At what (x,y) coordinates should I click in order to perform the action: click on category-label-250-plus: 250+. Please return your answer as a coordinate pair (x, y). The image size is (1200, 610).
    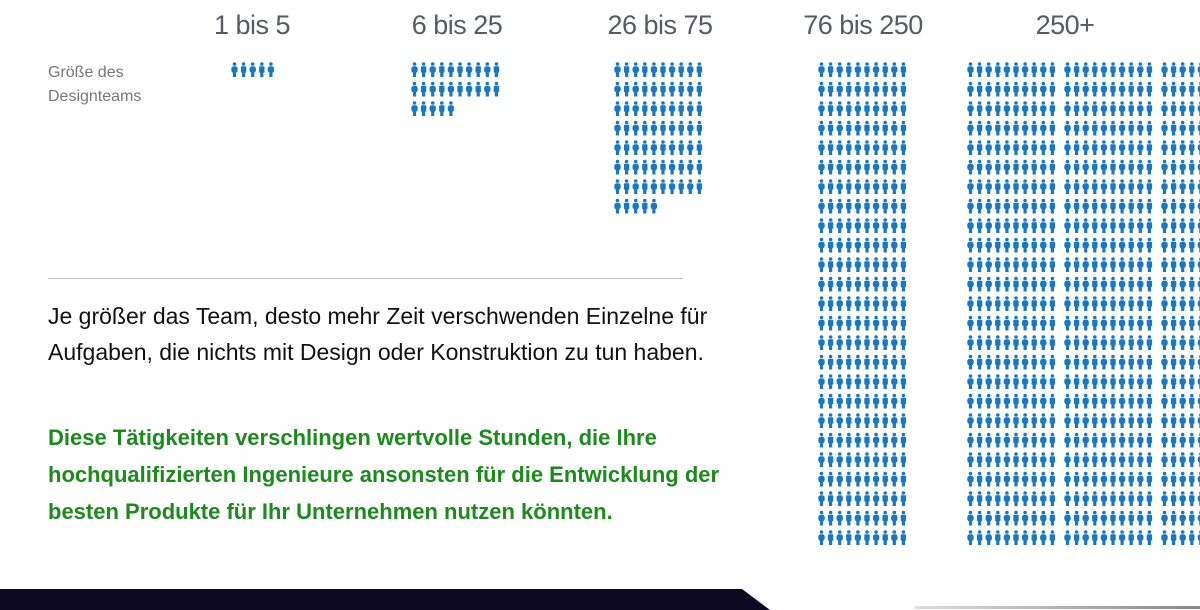
    Looking at the image, I should click on (1065, 25).